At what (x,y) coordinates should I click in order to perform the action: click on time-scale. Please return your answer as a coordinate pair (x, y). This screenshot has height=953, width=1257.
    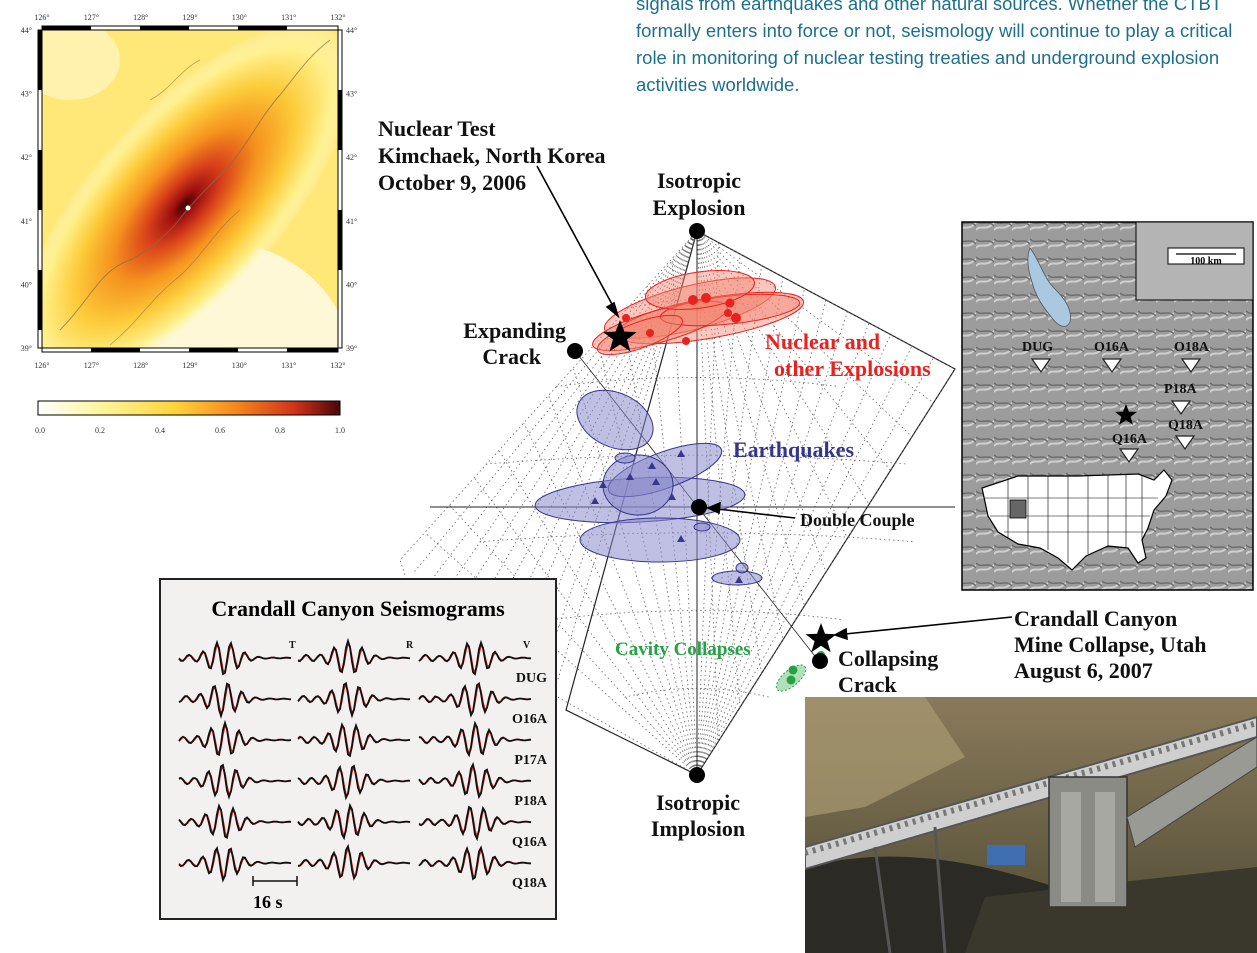
    Looking at the image, I should click on (275, 881).